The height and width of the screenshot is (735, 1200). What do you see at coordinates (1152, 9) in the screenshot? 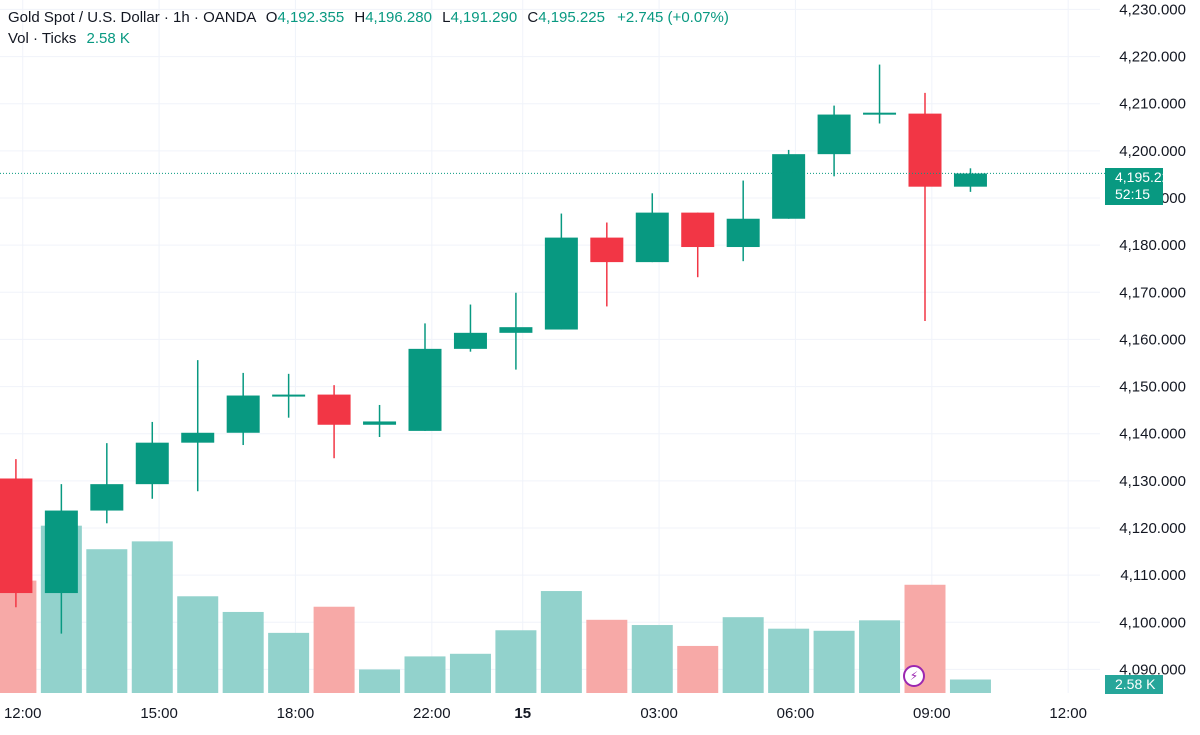
I see `price-tick-label: 4,230.000` at bounding box center [1152, 9].